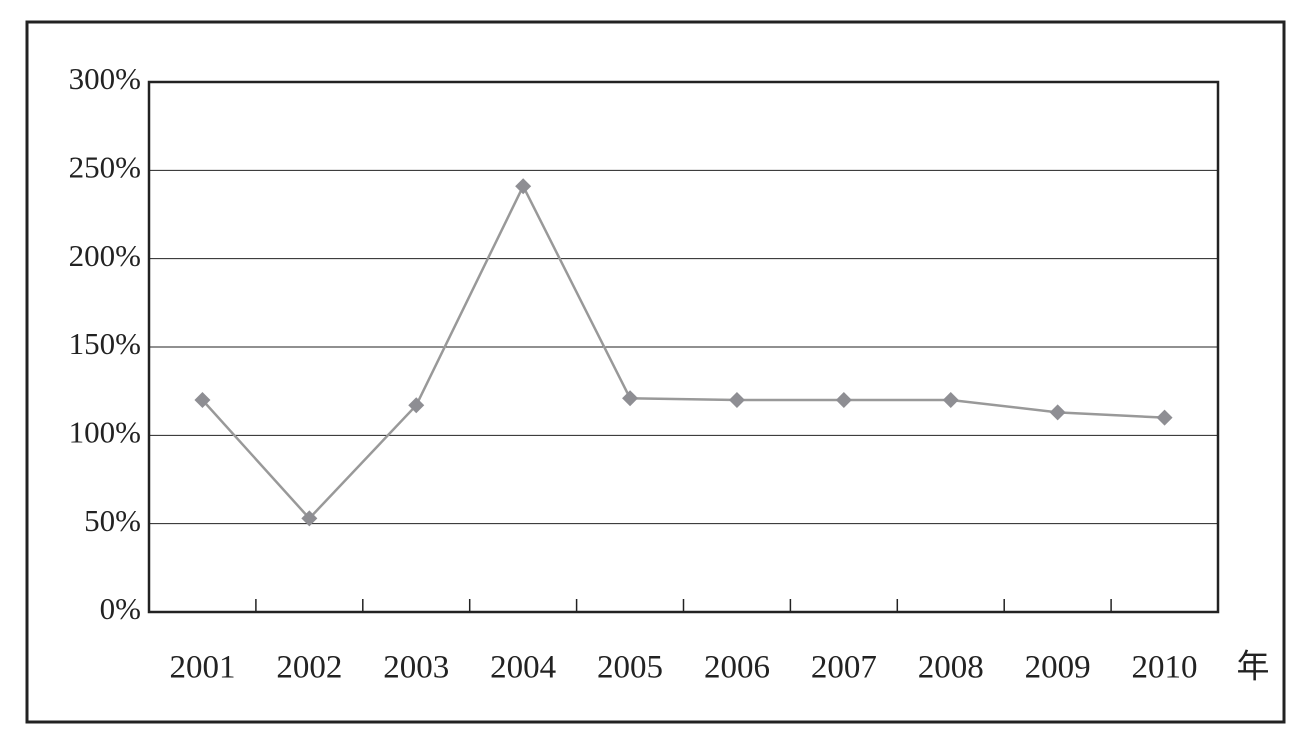 This screenshot has width=1307, height=745. Describe the element at coordinates (105, 255) in the screenshot. I see `y-tick-label: 200%` at that location.